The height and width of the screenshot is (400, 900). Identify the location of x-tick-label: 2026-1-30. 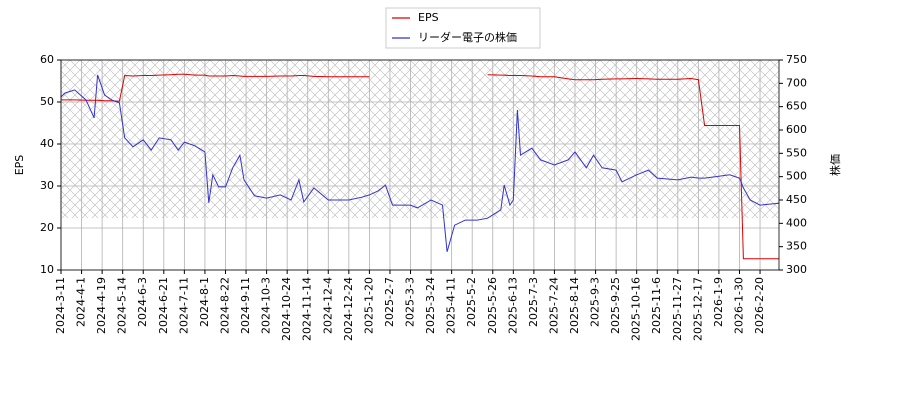
(738, 305).